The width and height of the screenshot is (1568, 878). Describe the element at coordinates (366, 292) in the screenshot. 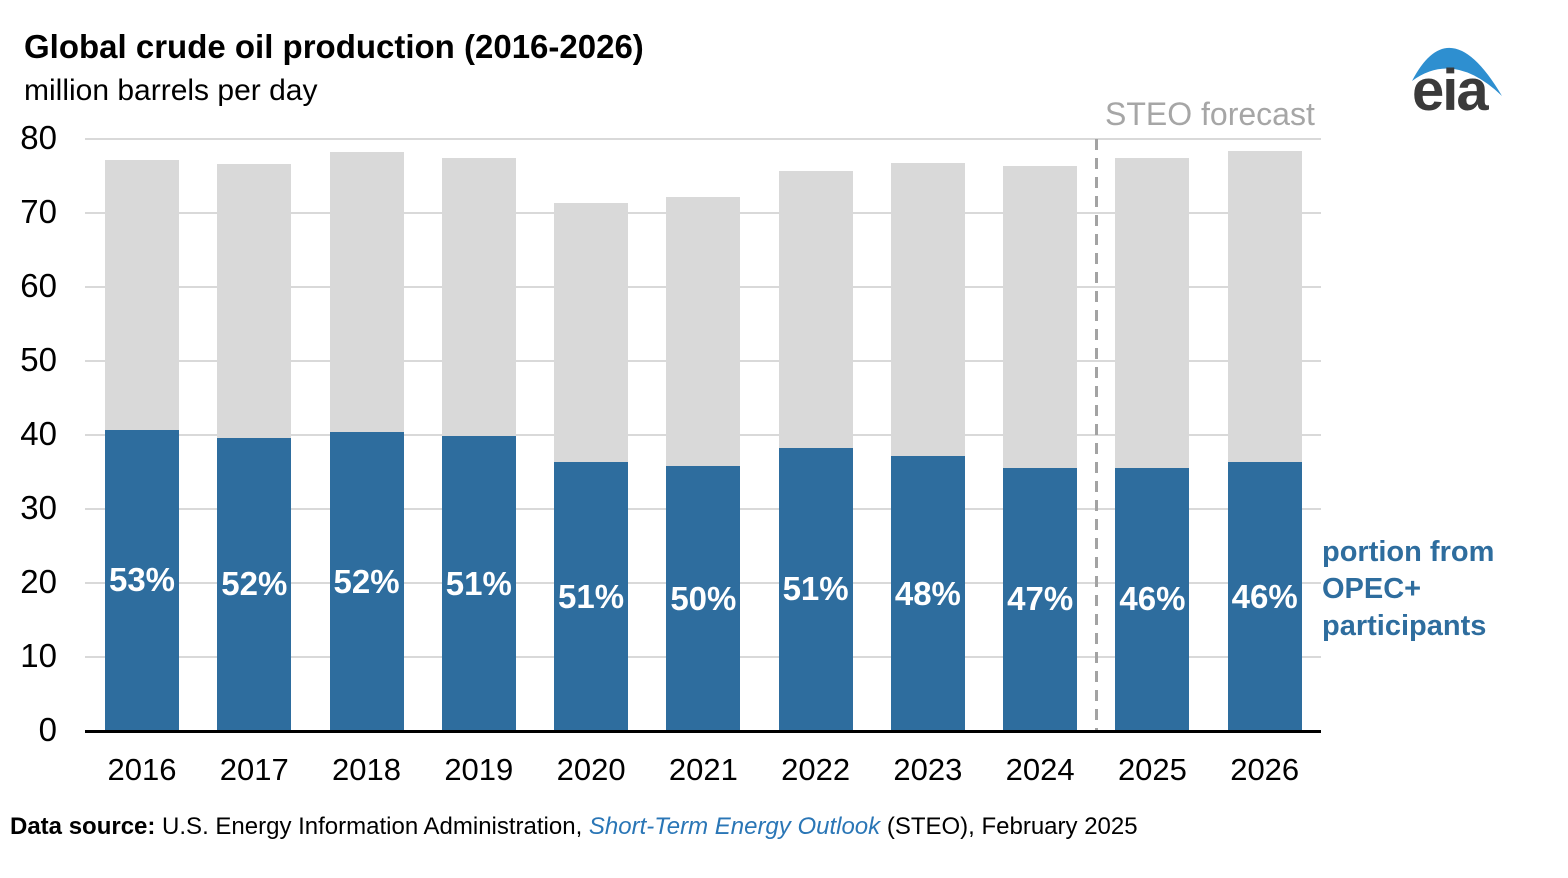

I see `bar-2018-other` at that location.